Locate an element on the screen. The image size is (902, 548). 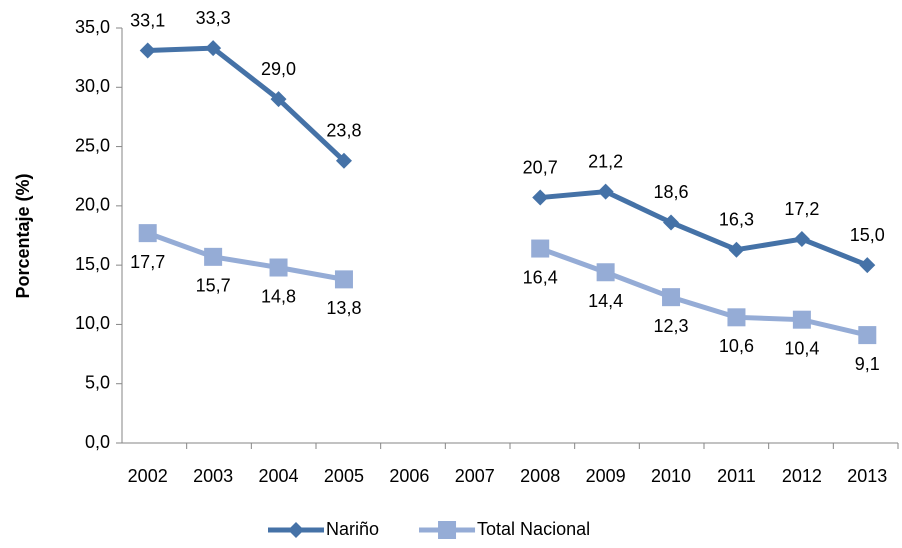
data-label: 13,8 is located at coordinates (343, 308).